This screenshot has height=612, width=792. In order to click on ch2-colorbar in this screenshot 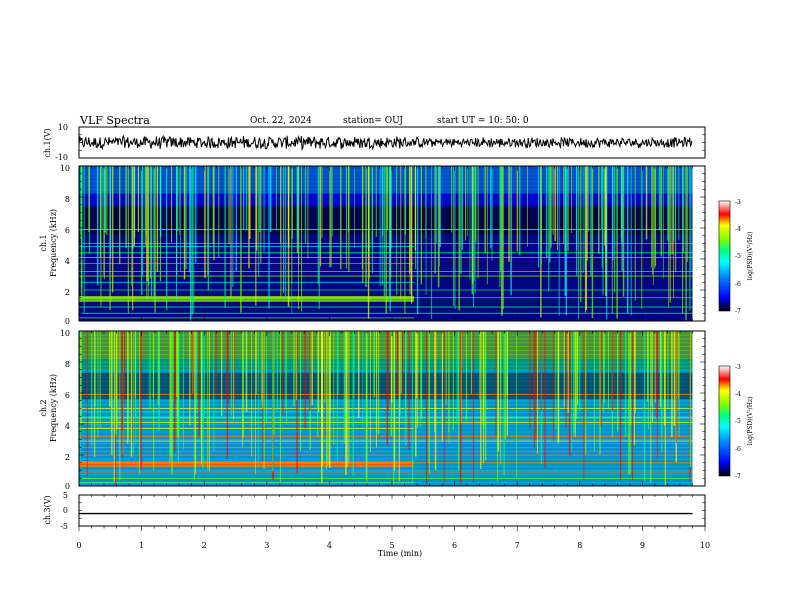, I will do `click(724, 421)`.